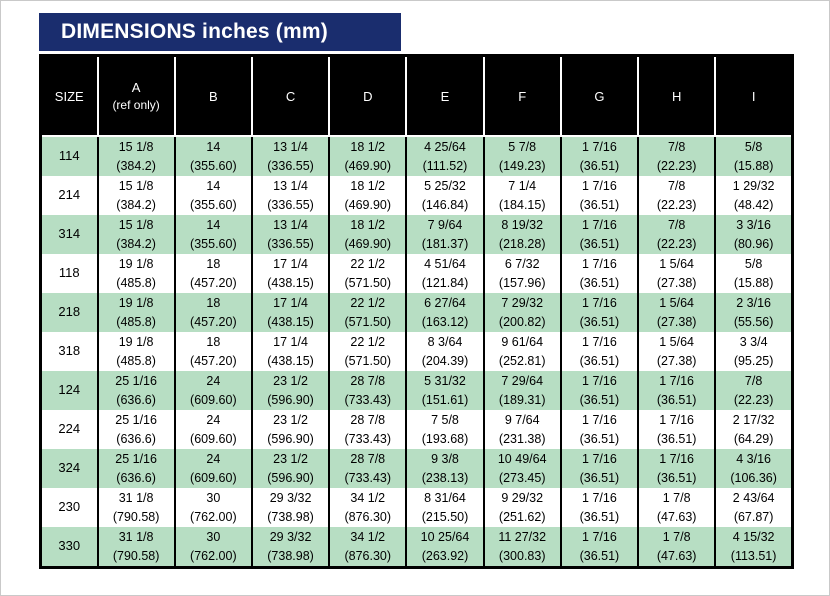 The height and width of the screenshot is (596, 830). Describe the element at coordinates (213, 507) in the screenshot. I see `dimension-cell: 30 (762.00)` at that location.